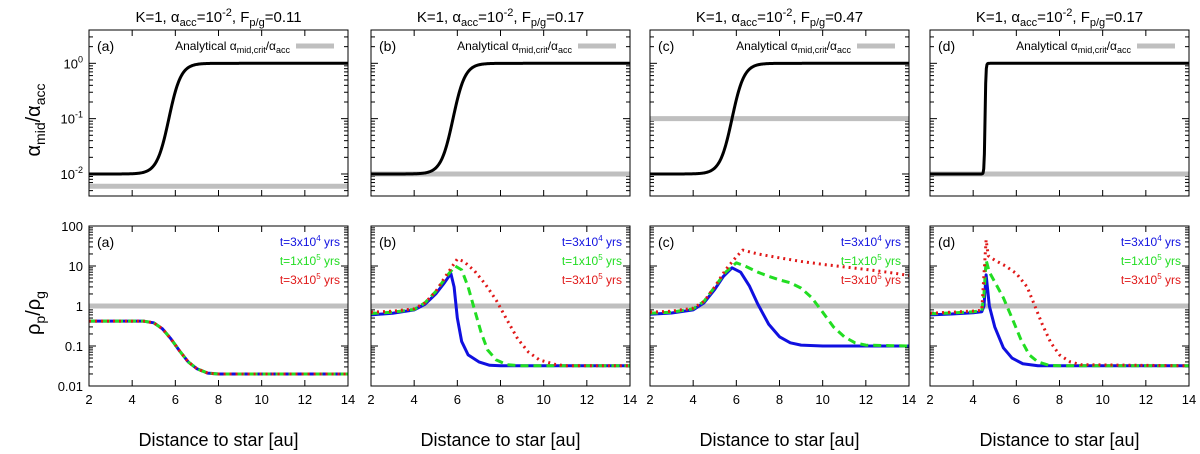 The width and height of the screenshot is (1200, 454). I want to click on plot-area-bottom-c, so click(779, 298).